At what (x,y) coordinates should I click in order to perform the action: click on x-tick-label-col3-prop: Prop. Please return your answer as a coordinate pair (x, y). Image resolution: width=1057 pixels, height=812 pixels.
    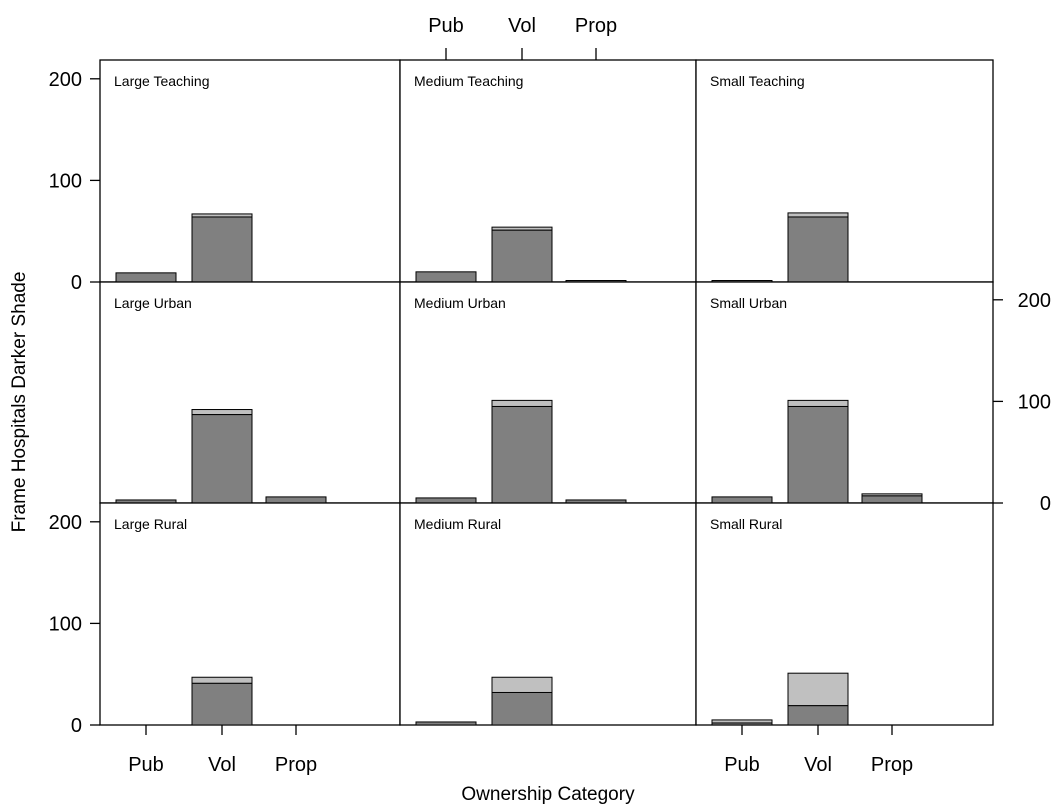
    Looking at the image, I should click on (892, 765).